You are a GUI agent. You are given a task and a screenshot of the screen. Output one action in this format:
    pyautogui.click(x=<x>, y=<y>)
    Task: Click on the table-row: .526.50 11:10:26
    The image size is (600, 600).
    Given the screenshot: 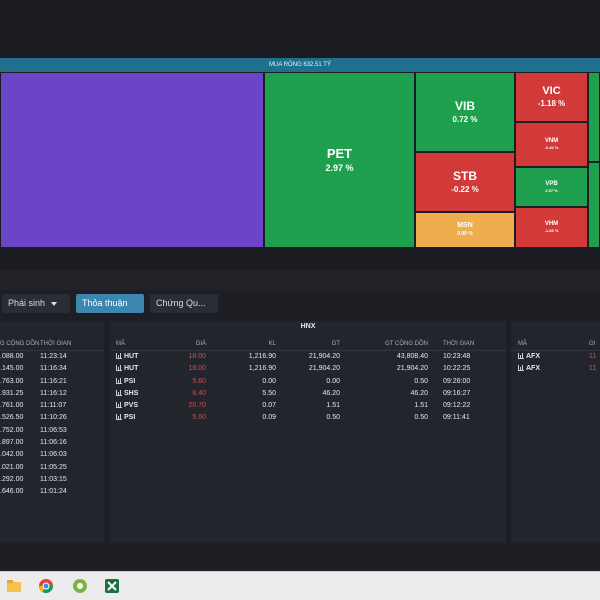 What is the action you would take?
    pyautogui.click(x=52, y=418)
    